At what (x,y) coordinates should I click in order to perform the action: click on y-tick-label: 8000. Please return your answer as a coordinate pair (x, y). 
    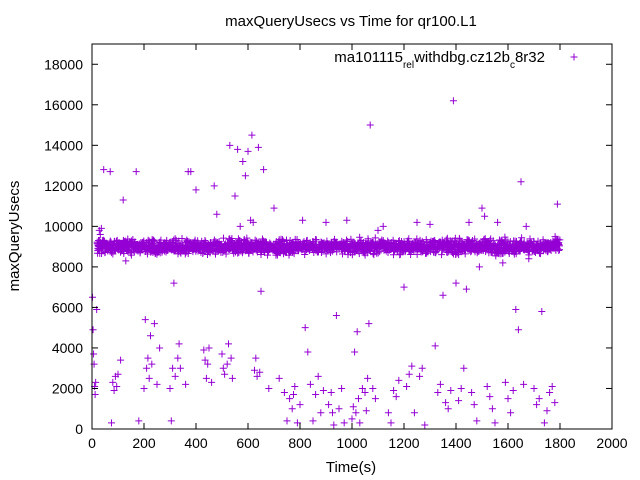
    Looking at the image, I should click on (67, 267).